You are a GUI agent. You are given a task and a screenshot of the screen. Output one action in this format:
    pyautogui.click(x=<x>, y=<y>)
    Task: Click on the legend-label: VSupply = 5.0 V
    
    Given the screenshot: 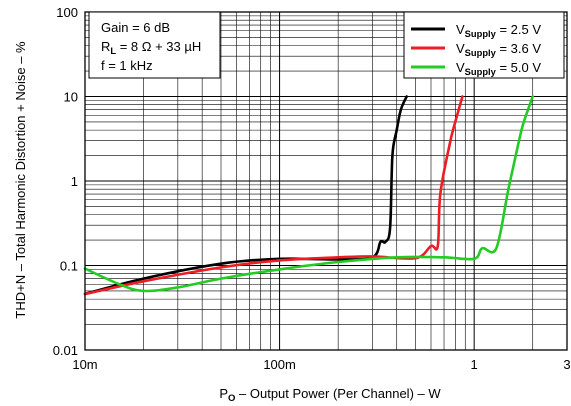 What is the action you would take?
    pyautogui.click(x=498, y=68)
    